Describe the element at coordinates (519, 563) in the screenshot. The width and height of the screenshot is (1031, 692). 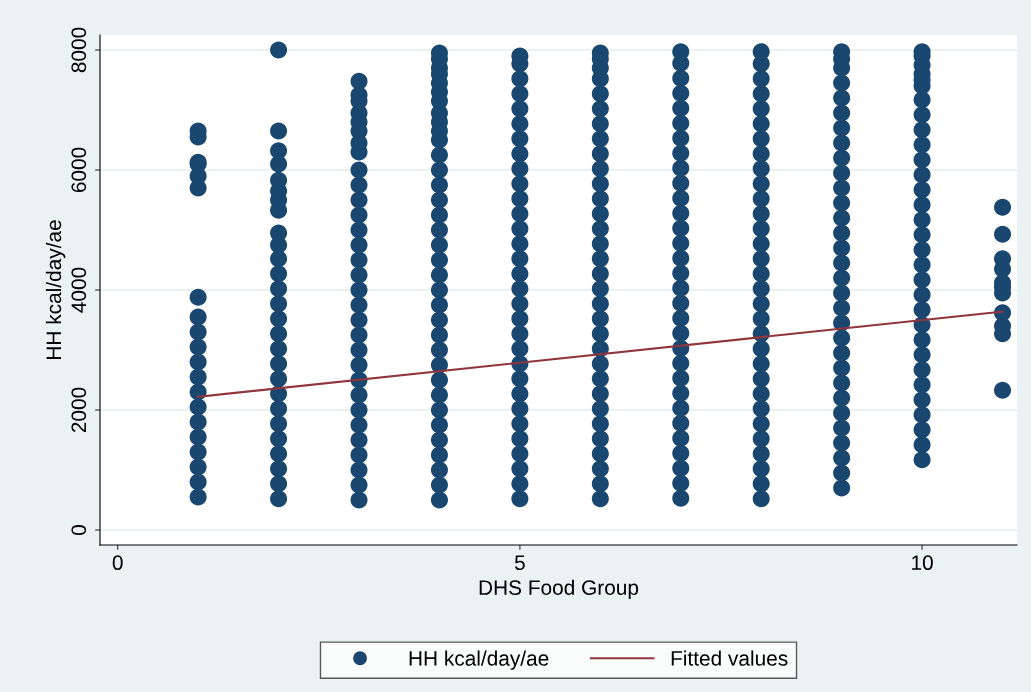
I see `x-tick-label: 5` at that location.